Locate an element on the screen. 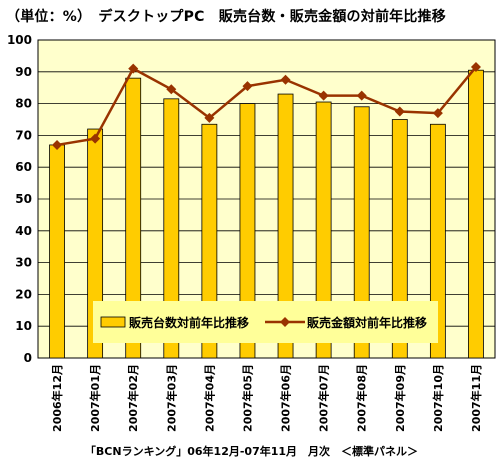  x-tick-label: 2007年01月 is located at coordinates (95, 398).